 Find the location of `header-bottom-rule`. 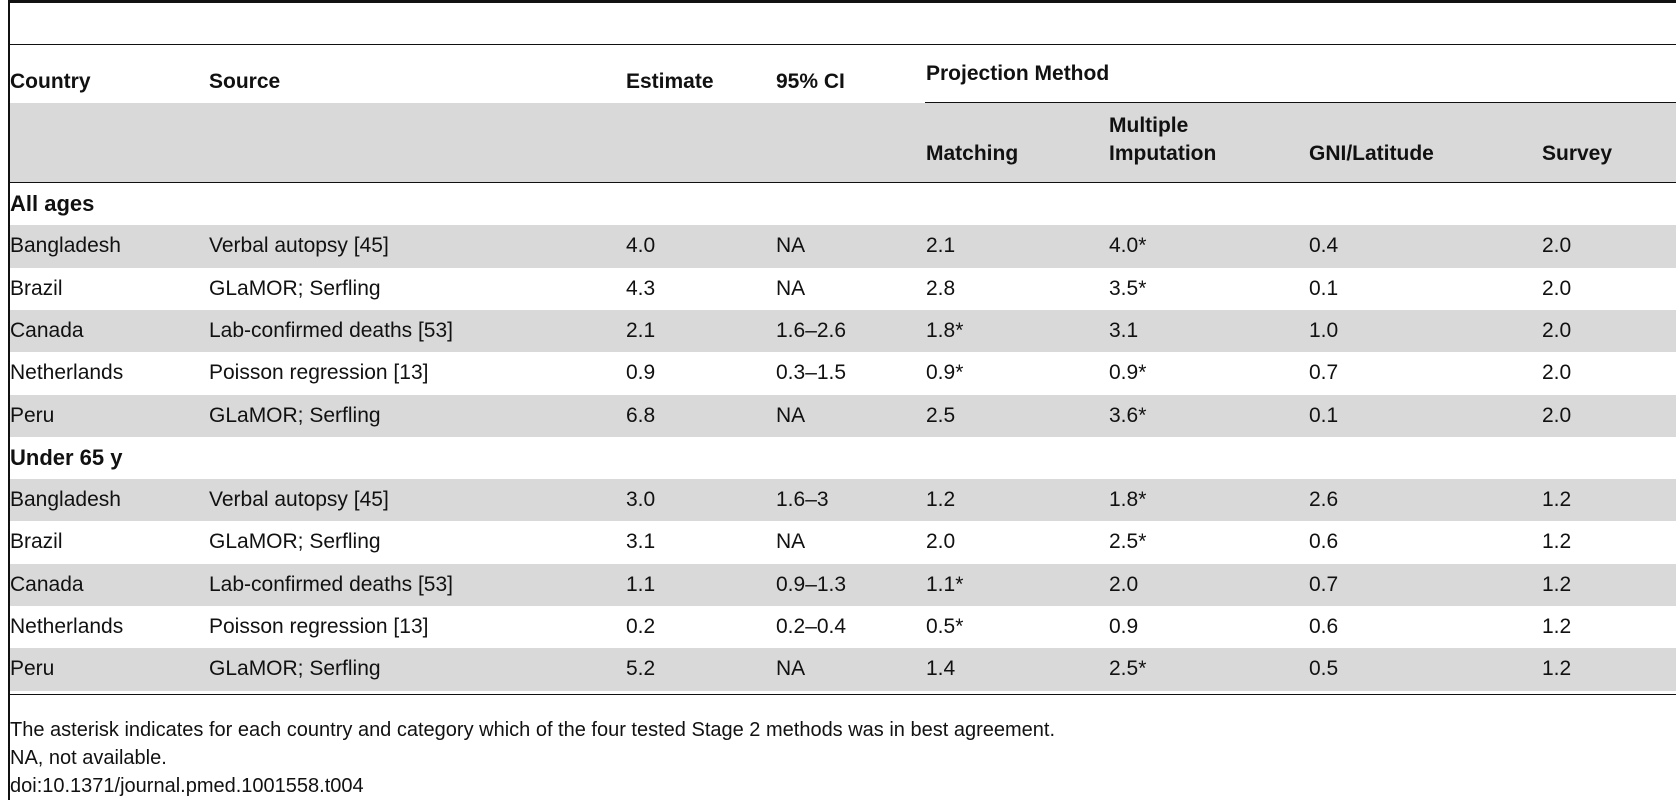

header-bottom-rule is located at coordinates (842, 182).